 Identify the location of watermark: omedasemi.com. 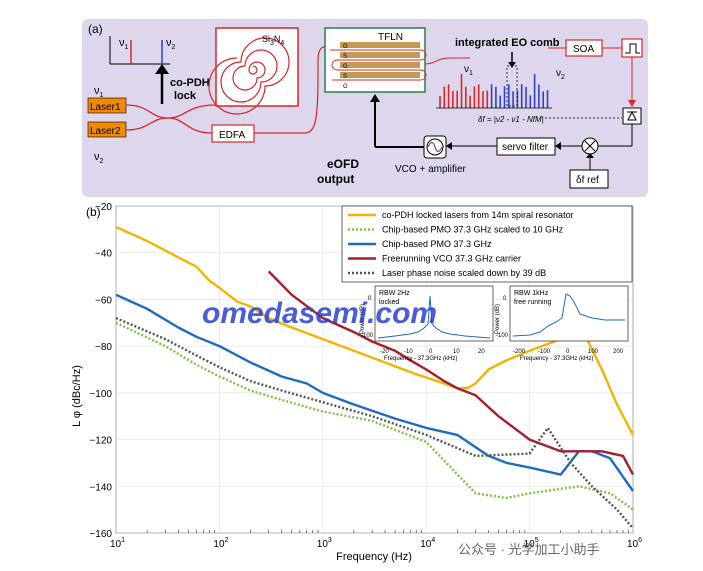
(319, 313).